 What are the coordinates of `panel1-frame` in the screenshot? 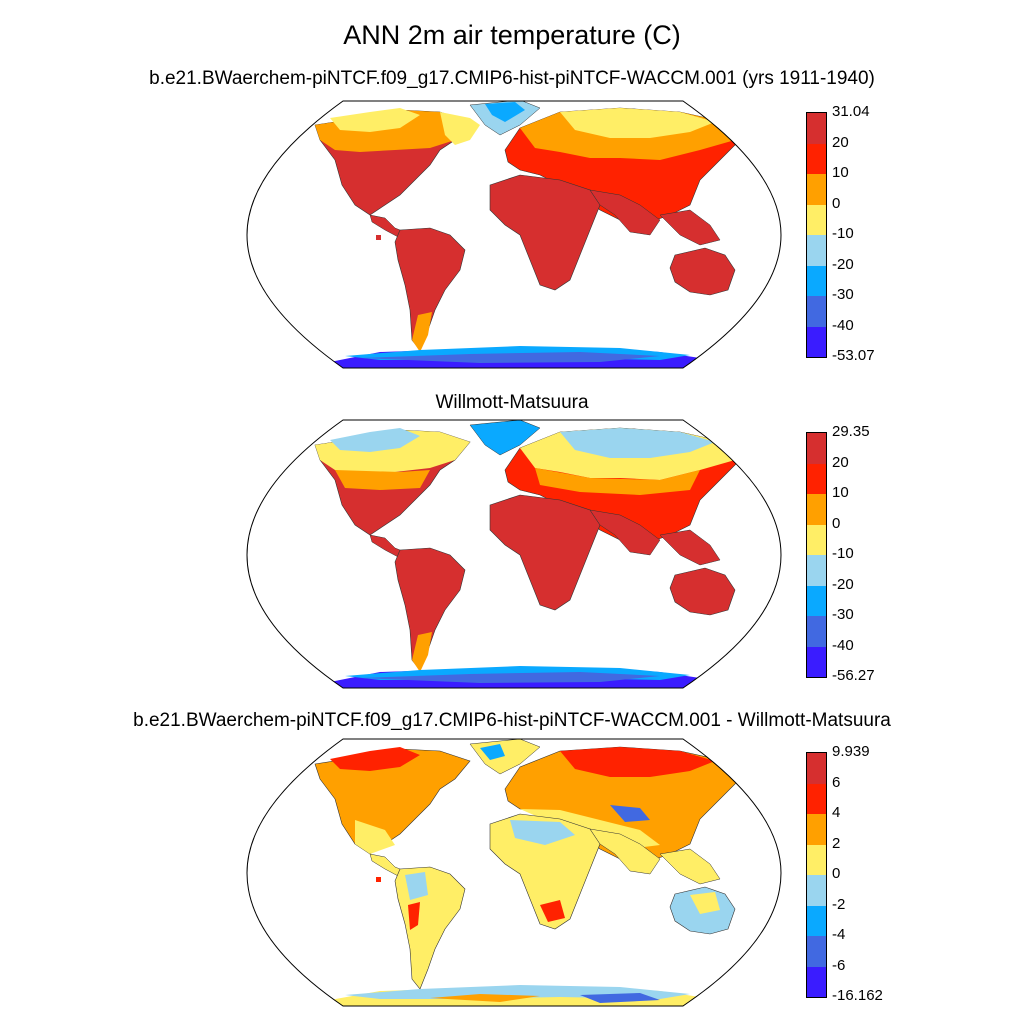 It's located at (514, 234).